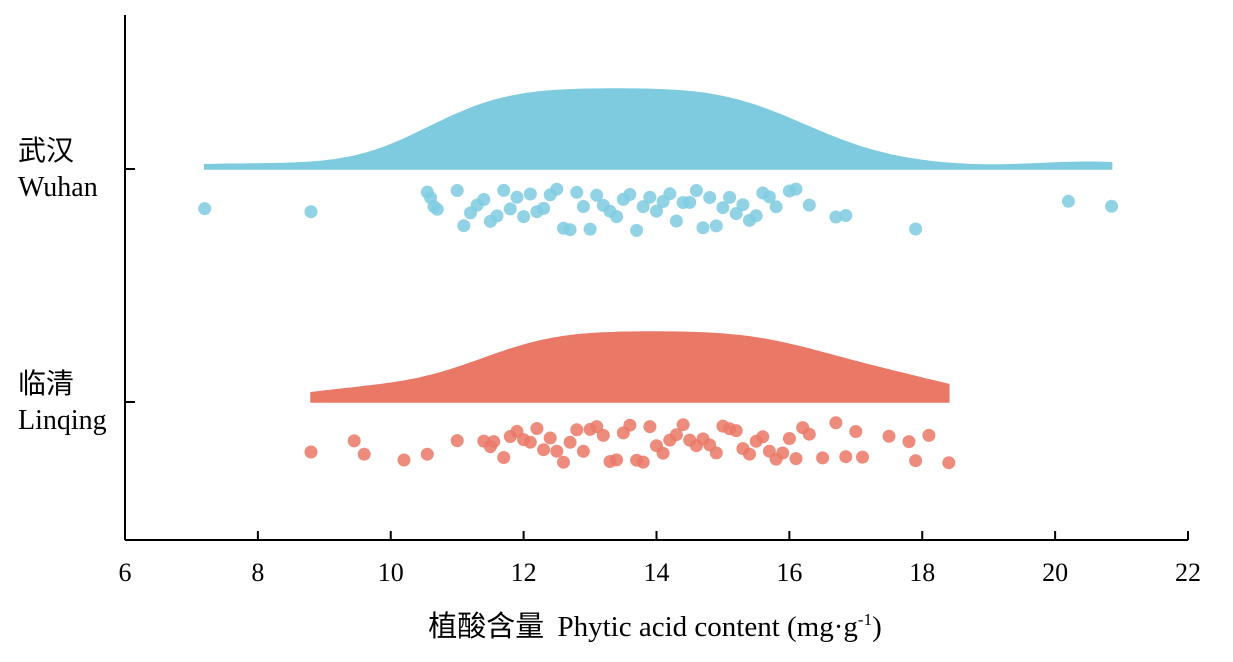 The height and width of the screenshot is (662, 1233). Describe the element at coordinates (62, 420) in the screenshot. I see `group-label-en: Linqing` at that location.